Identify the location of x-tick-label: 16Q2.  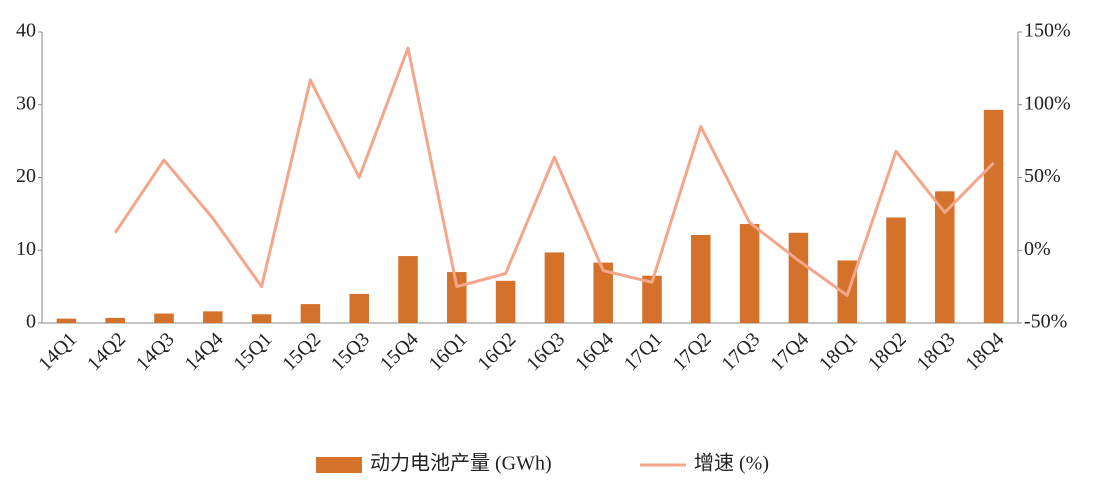
(496, 351).